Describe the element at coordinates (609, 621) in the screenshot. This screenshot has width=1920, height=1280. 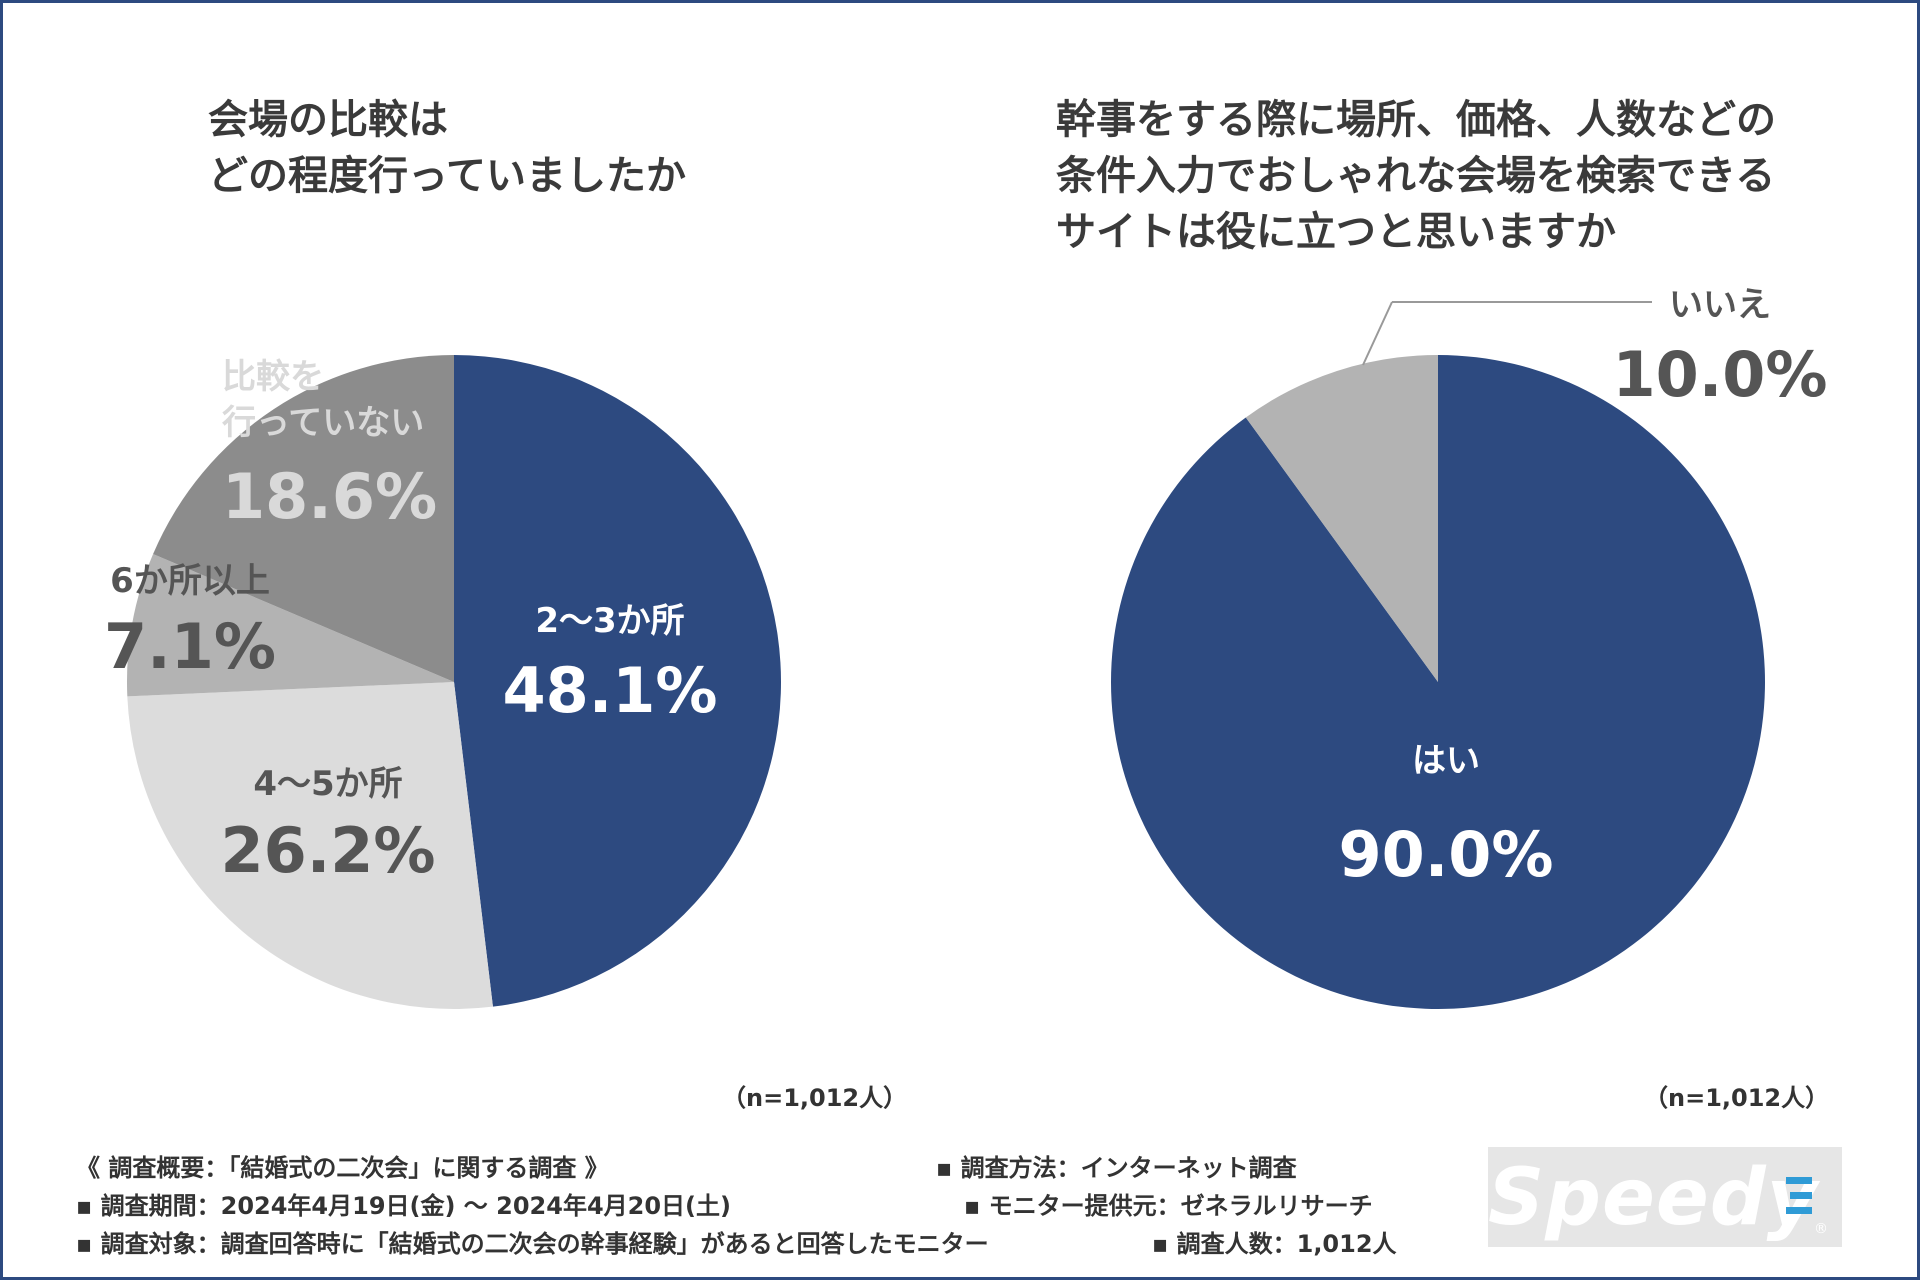
I see `slice-label-0-0-0: 2〜3か所` at that location.